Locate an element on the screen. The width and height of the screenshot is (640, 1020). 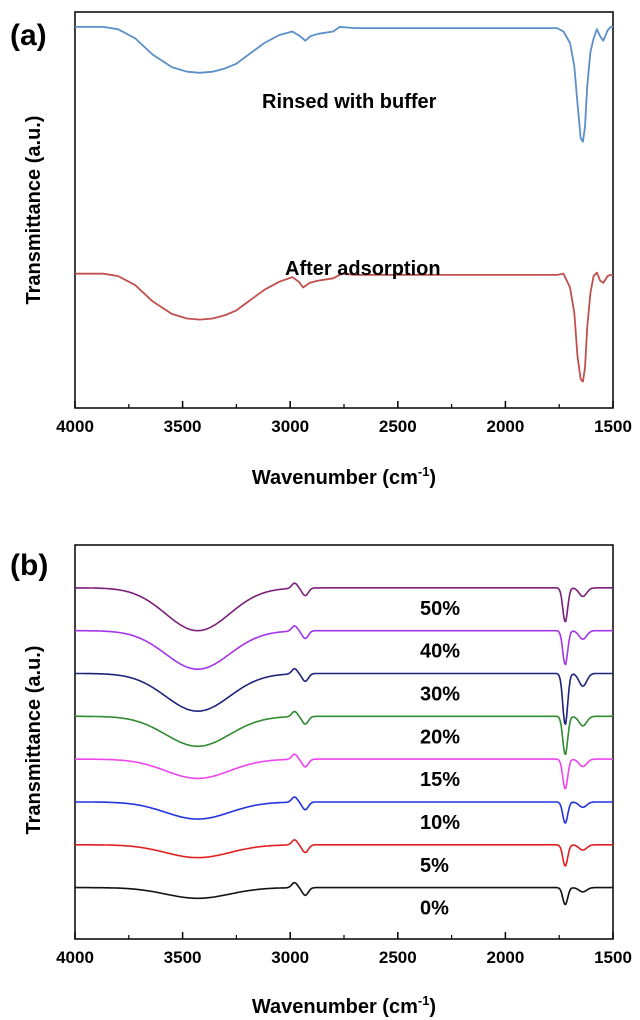
panel-a-x-tick-label: 4000 is located at coordinates (75, 426).